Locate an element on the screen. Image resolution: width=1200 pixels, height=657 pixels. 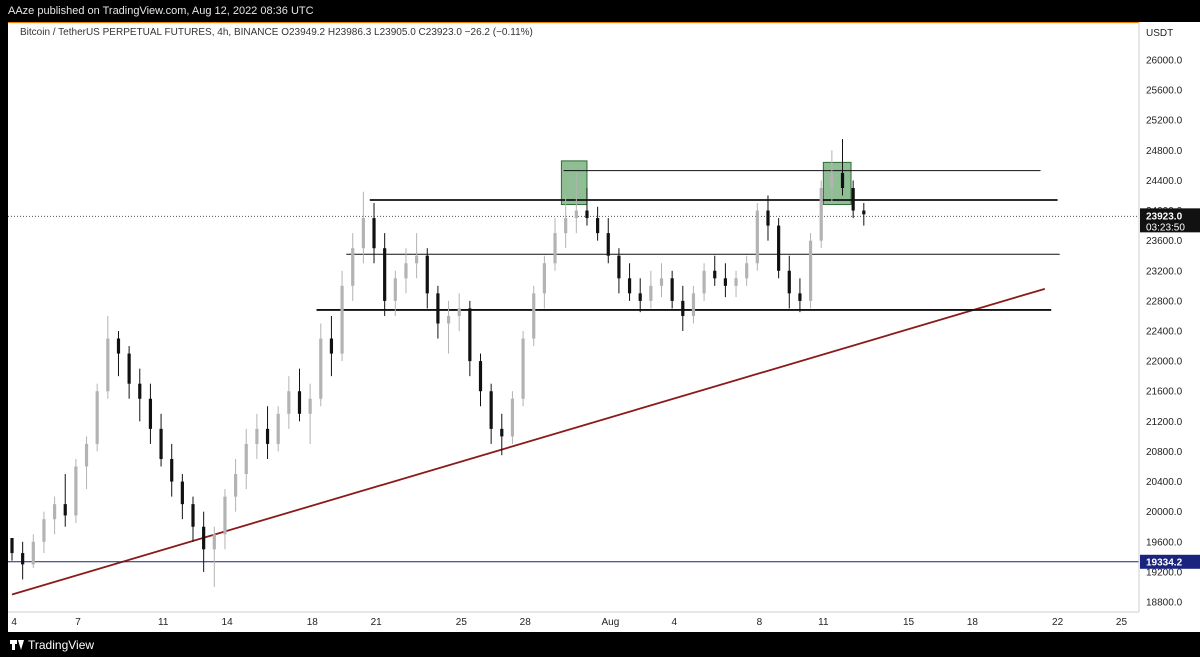
tradingview-brand: TradingView is located at coordinates (52, 645).